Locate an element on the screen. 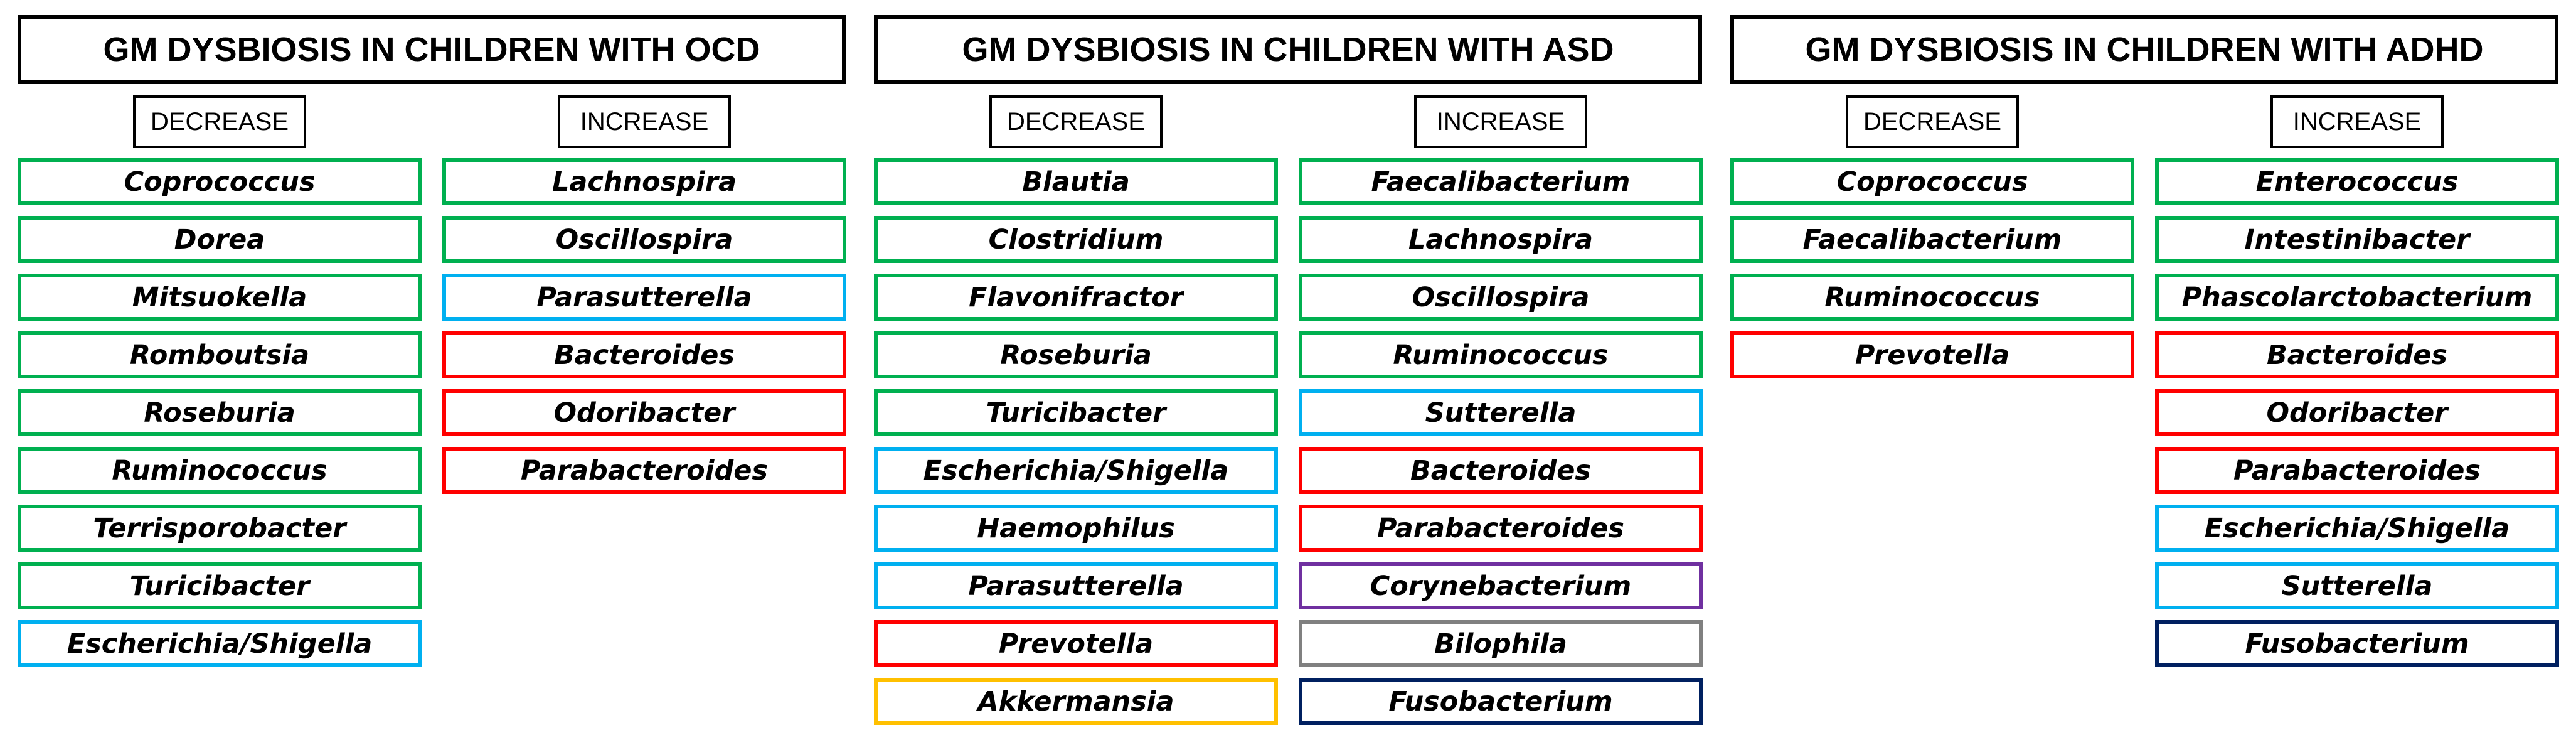 The image size is (2576, 740). genus-box-bilophila: Bilophila is located at coordinates (1501, 643).